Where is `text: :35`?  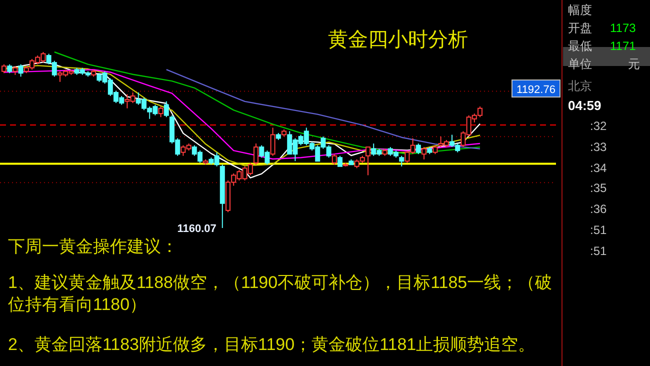 text: :35 is located at coordinates (599, 188).